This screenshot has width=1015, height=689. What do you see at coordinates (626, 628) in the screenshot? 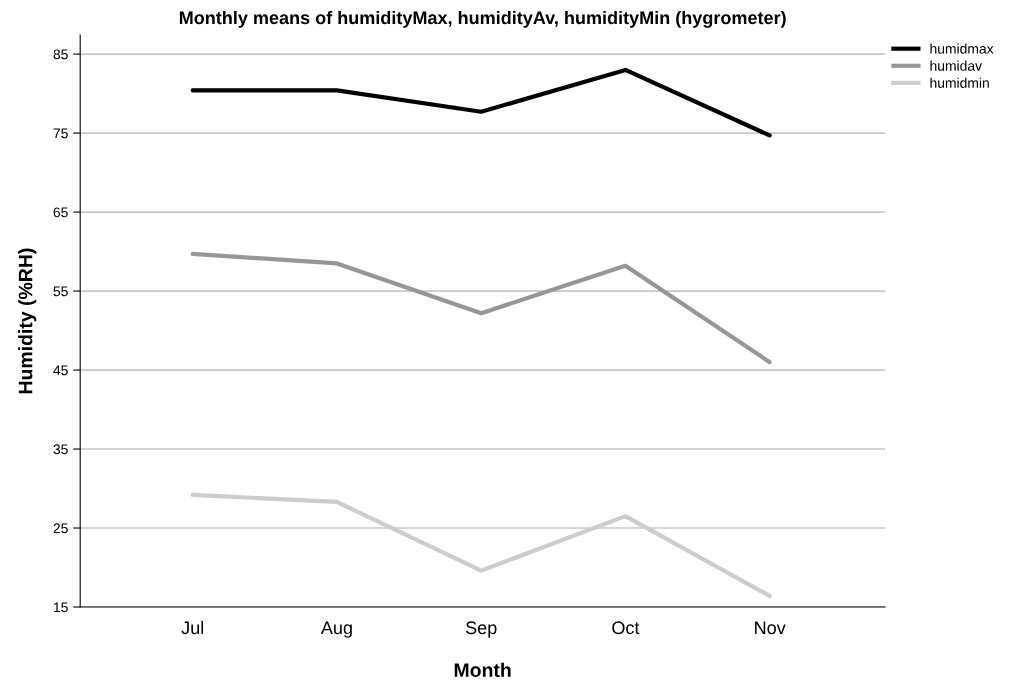
I see `x-tick-label: Oct` at bounding box center [626, 628].